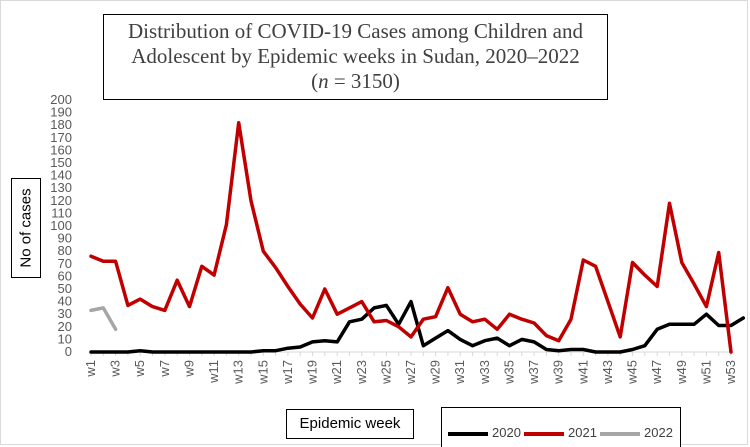  What do you see at coordinates (350, 424) in the screenshot?
I see `x-axis-label: Epidemic week` at bounding box center [350, 424].